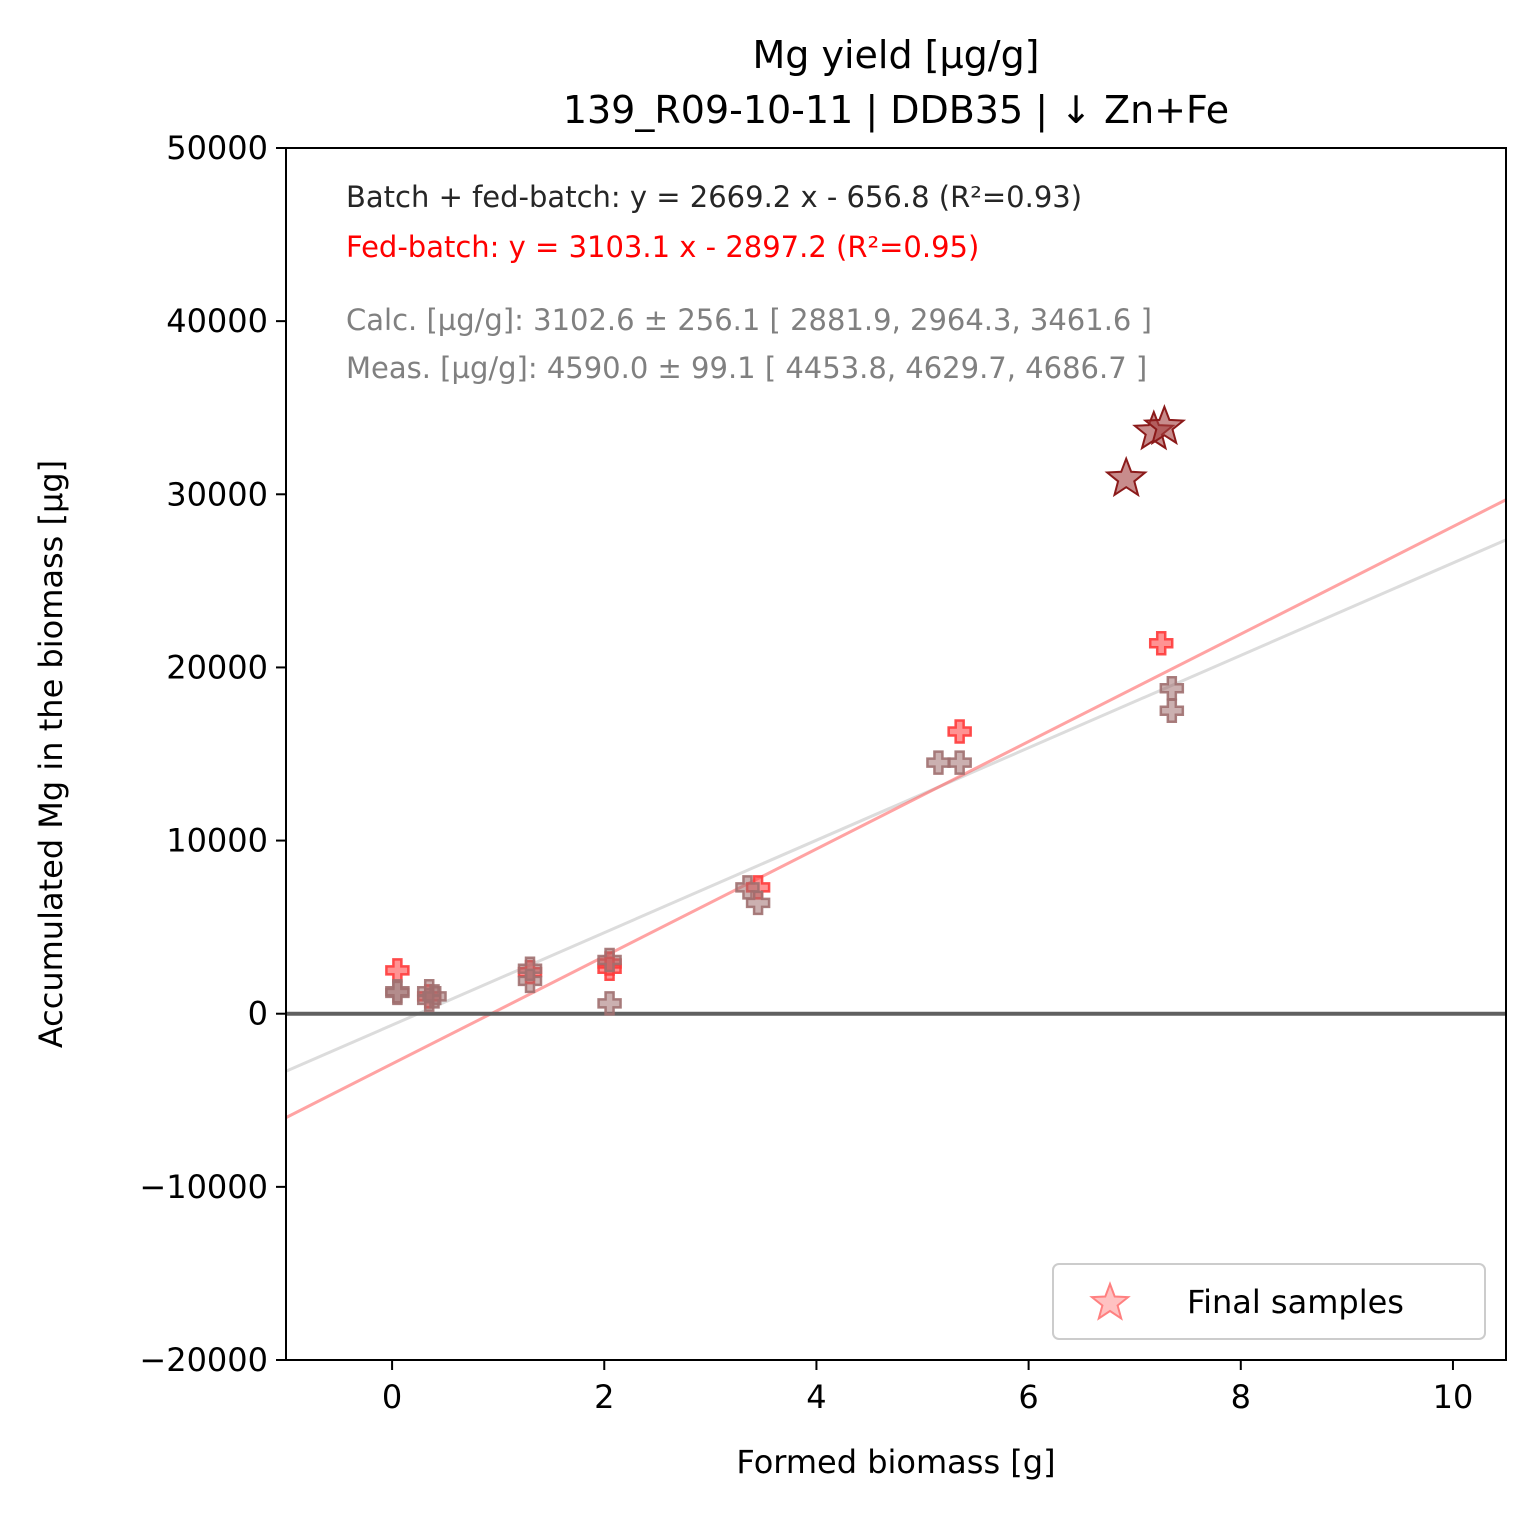  Describe the element at coordinates (217, 667) in the screenshot. I see `y-tick-label: 20000` at that location.